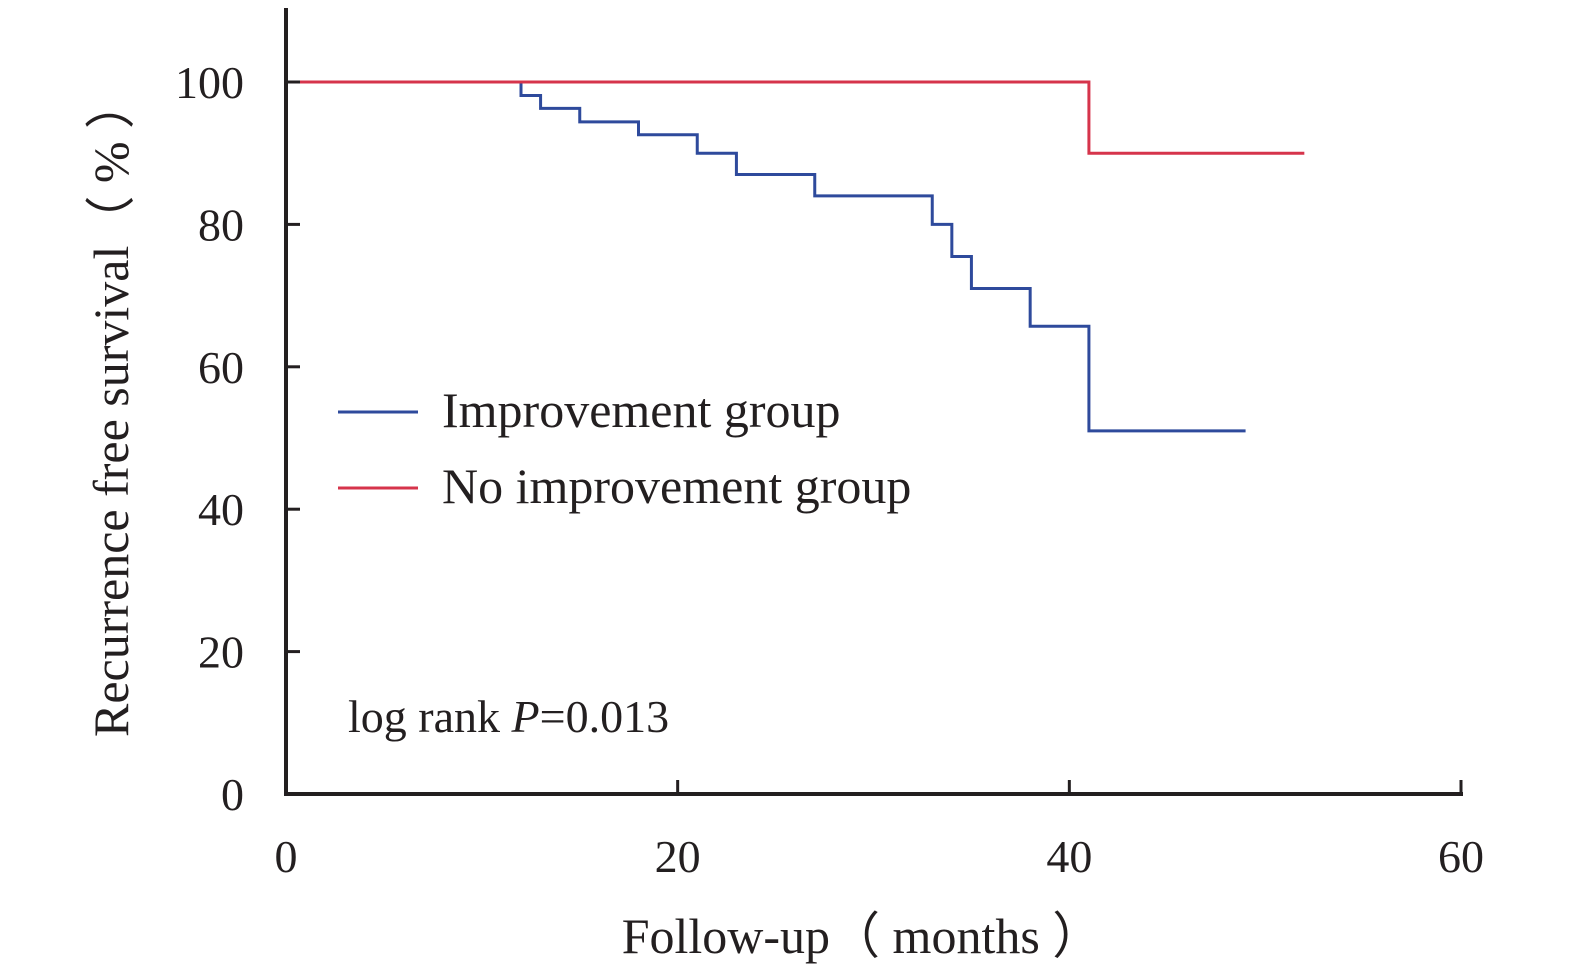 This screenshot has width=1575, height=976. Describe the element at coordinates (286, 856) in the screenshot. I see `x-tick-label: 0` at that location.